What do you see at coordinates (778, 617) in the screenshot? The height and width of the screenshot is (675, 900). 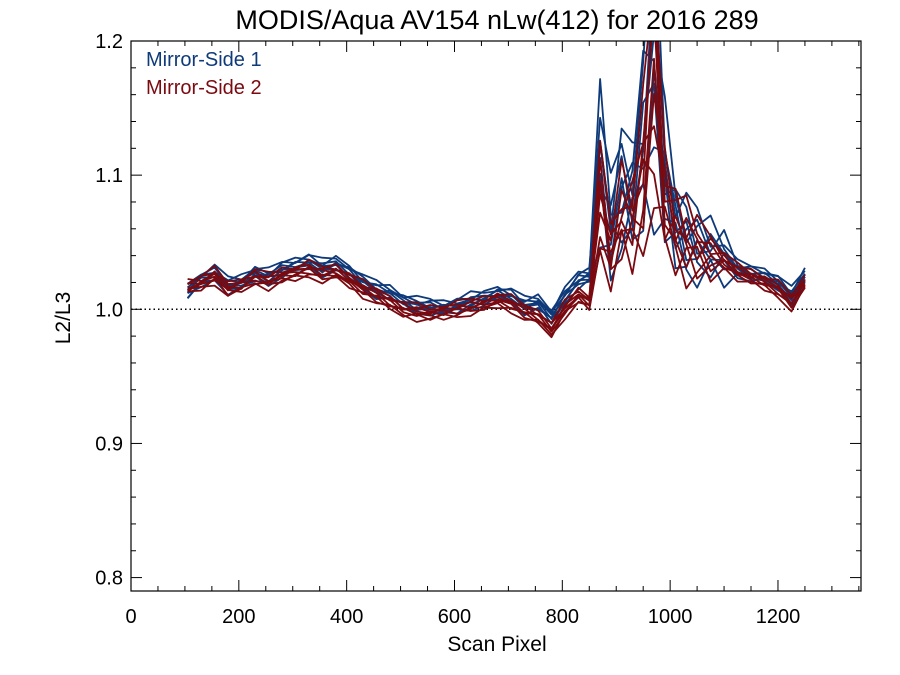 I see `x-tick-label: 1200` at bounding box center [778, 617].